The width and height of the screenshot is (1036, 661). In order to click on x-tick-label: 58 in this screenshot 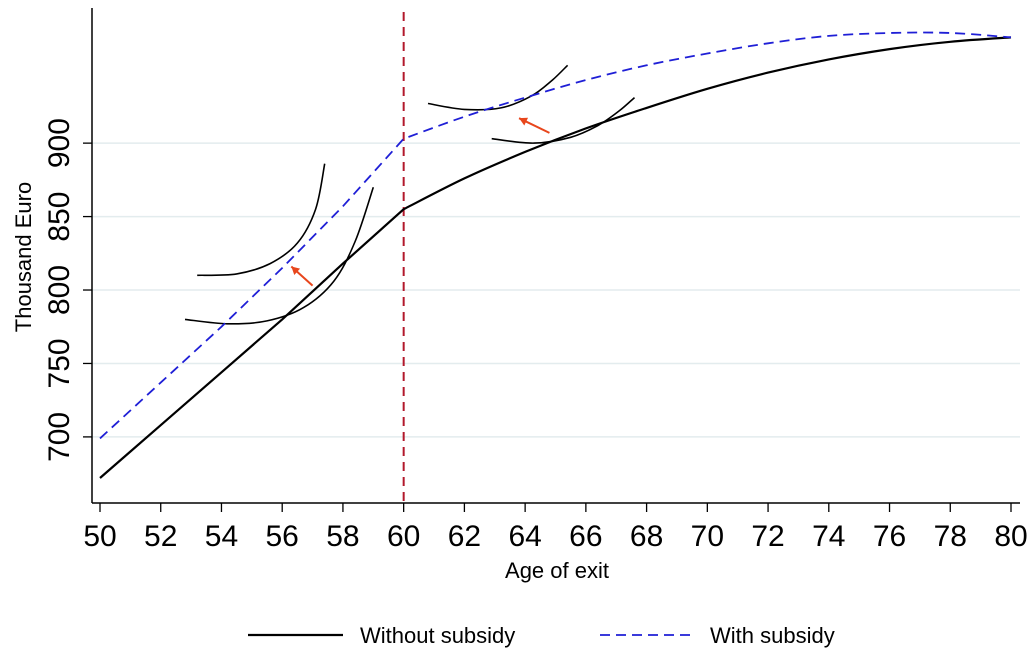, I will do `click(342, 536)`.